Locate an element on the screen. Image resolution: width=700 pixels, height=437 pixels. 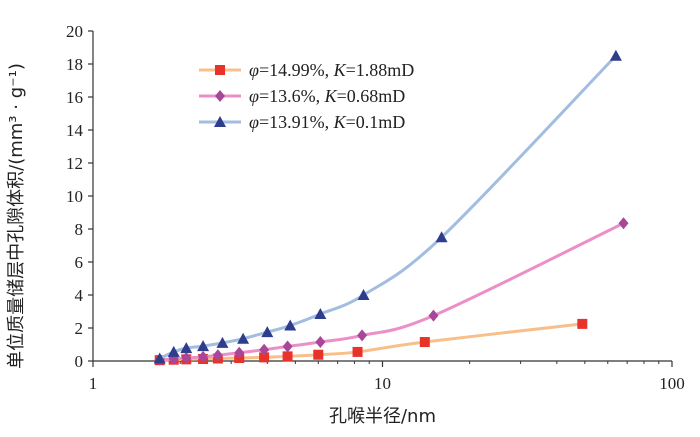
y-tick-label: 12 is located at coordinates (74, 163).